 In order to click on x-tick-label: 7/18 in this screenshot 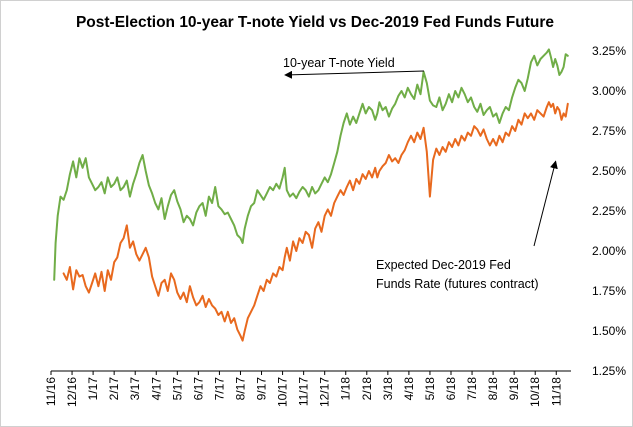, I will do `click(472, 389)`.